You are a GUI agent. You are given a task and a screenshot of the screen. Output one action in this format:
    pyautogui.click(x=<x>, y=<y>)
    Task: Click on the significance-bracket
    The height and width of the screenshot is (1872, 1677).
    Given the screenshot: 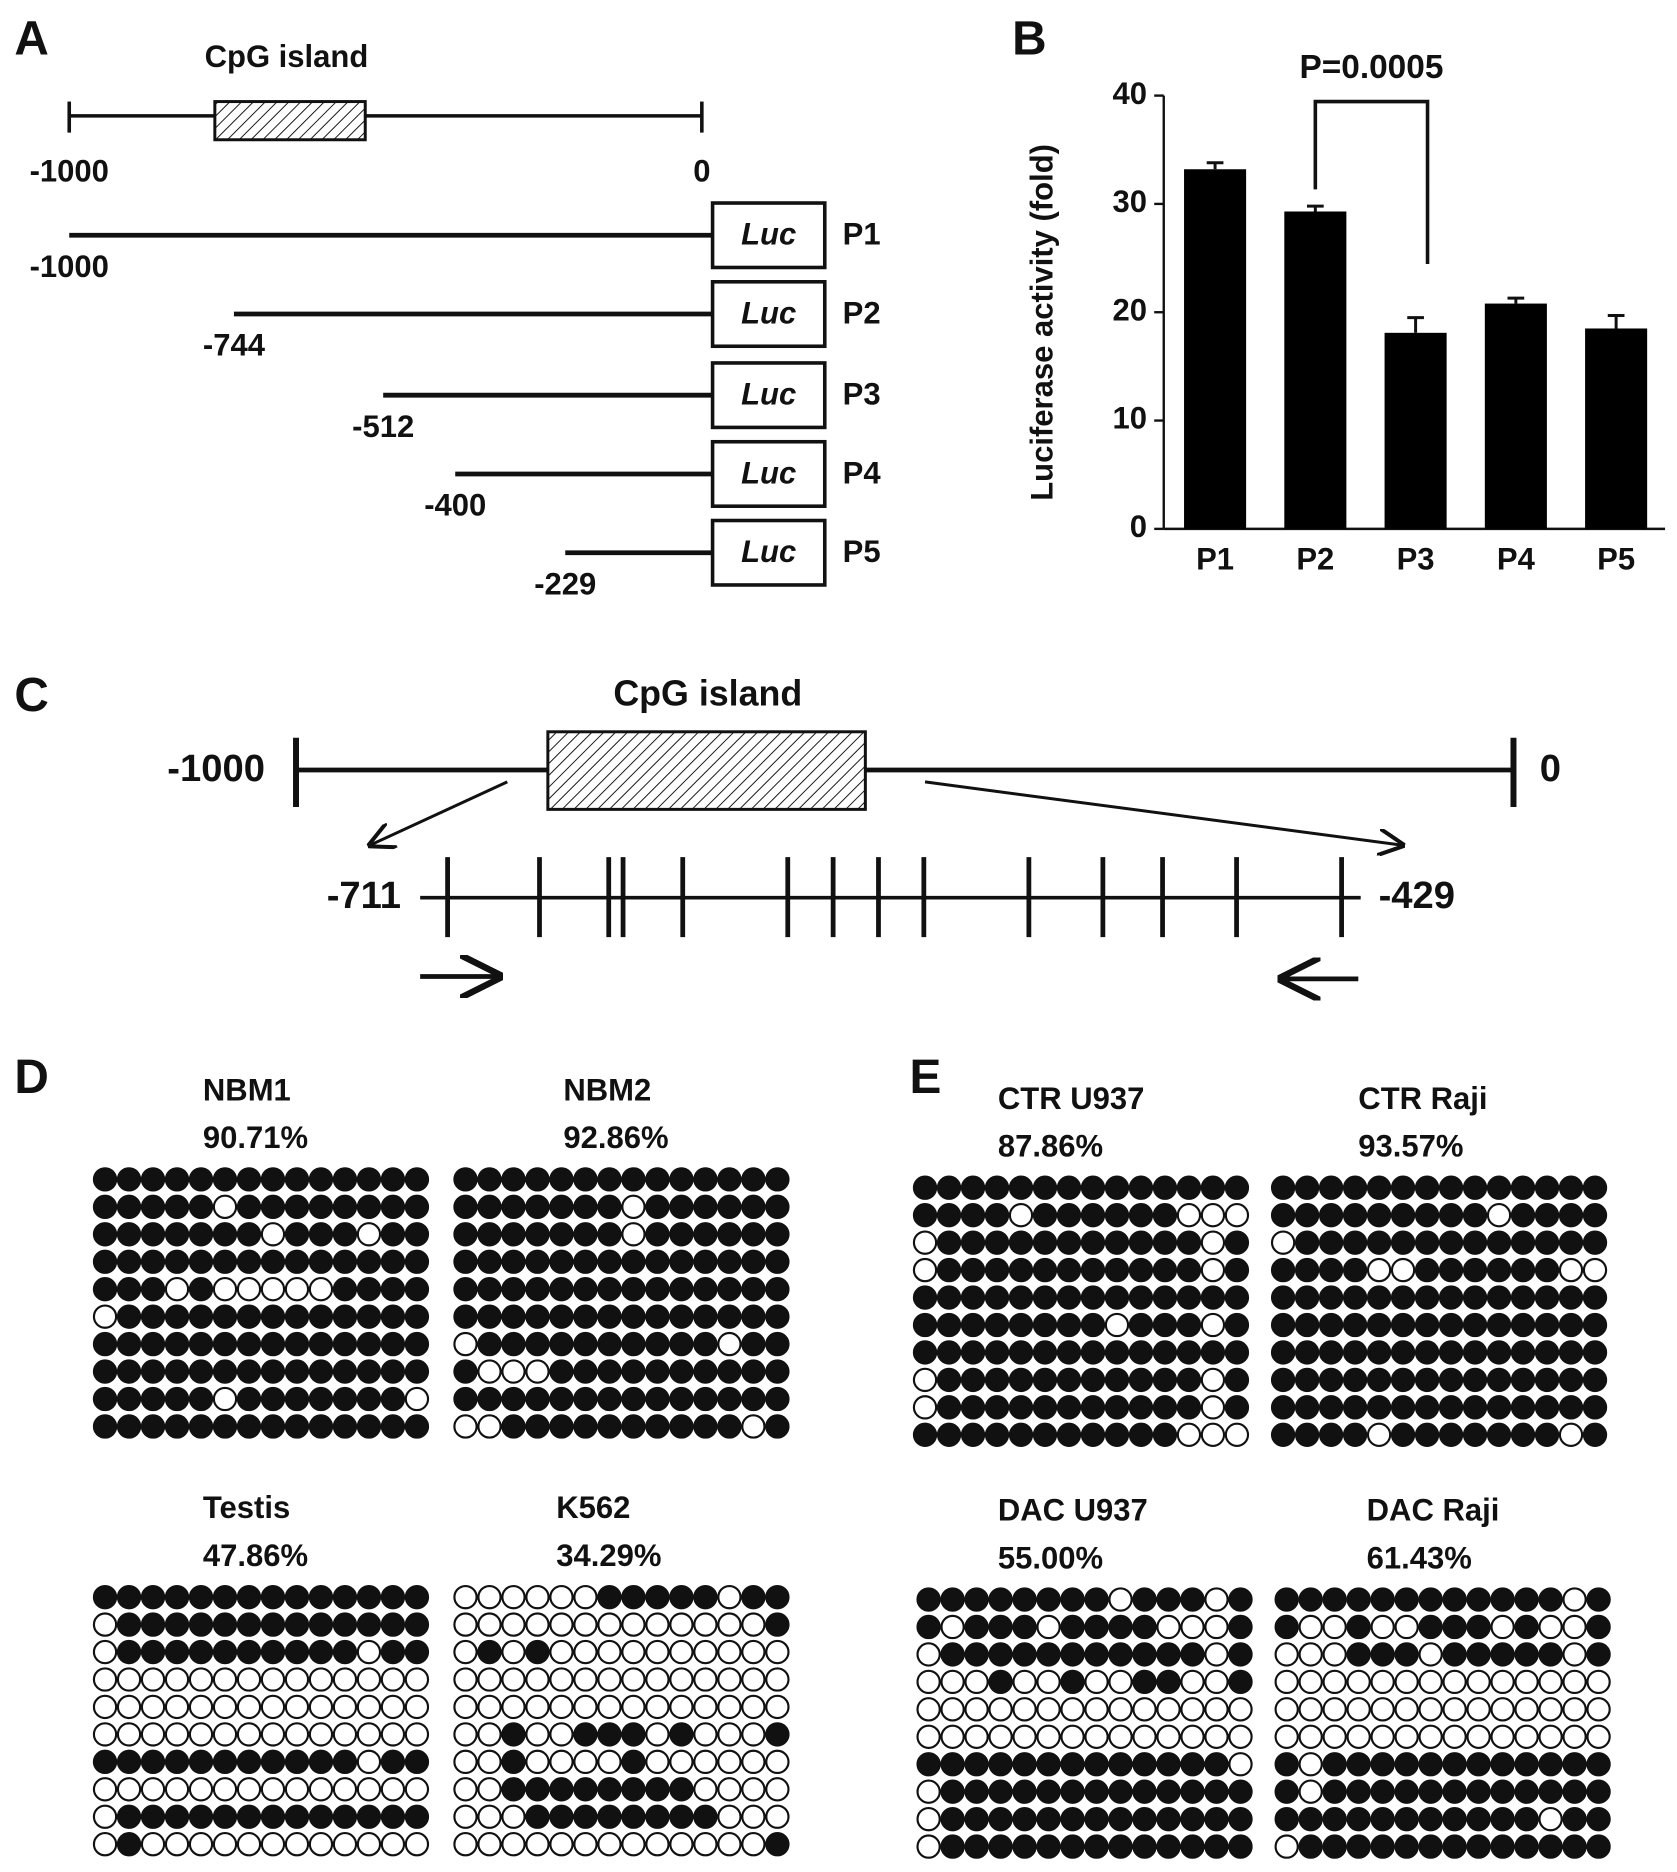 What is the action you would take?
    pyautogui.click(x=1371, y=181)
    